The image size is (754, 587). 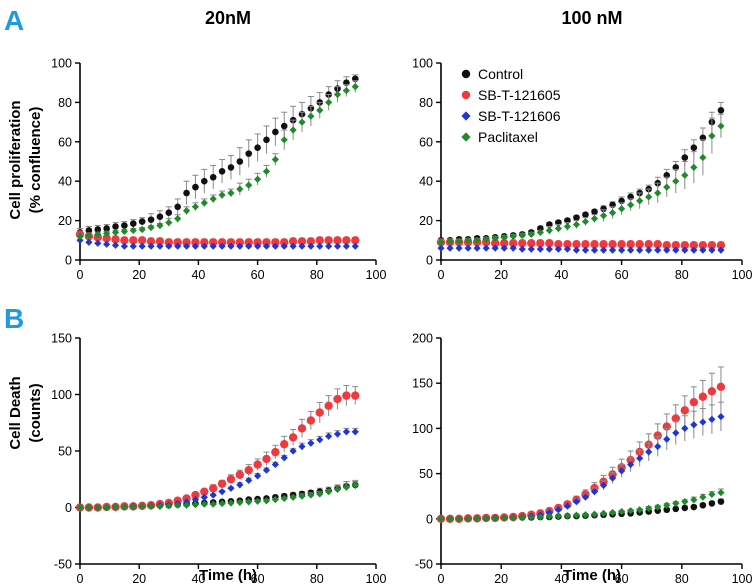 I want to click on panel-label-a: A, so click(x=14, y=20).